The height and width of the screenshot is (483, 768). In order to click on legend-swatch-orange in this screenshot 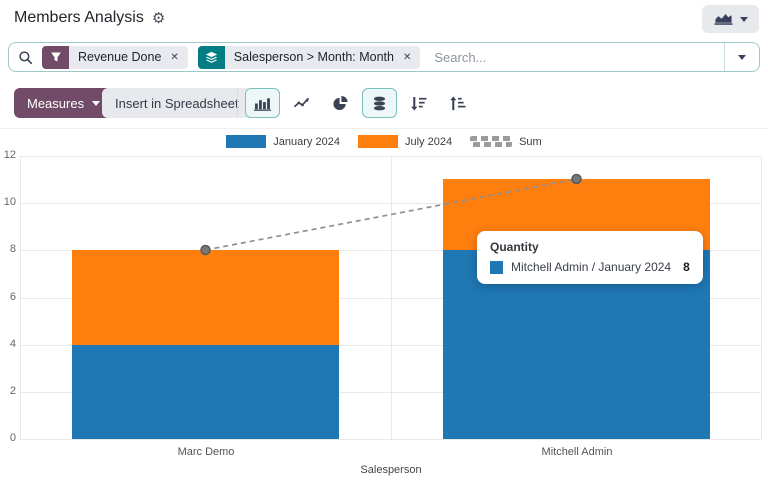, I will do `click(377, 141)`.